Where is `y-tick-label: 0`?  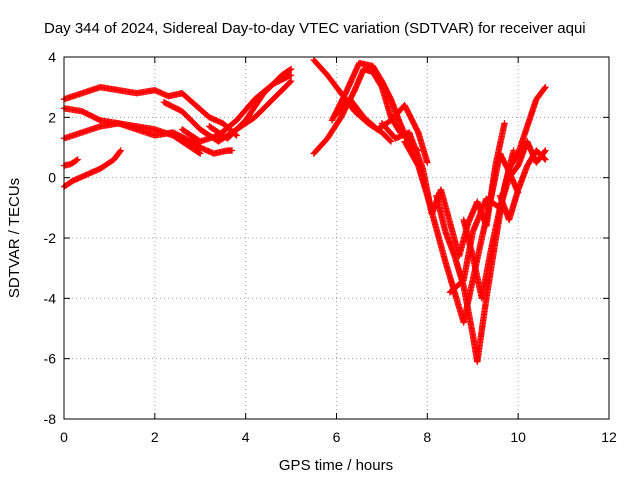 y-tick-label: 0 is located at coordinates (52, 178).